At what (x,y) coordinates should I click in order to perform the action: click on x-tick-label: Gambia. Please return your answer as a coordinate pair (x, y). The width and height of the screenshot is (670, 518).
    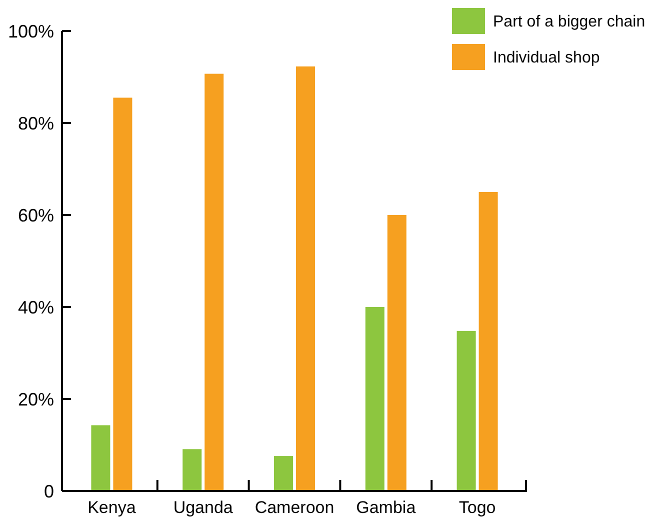
    Looking at the image, I should click on (386, 507).